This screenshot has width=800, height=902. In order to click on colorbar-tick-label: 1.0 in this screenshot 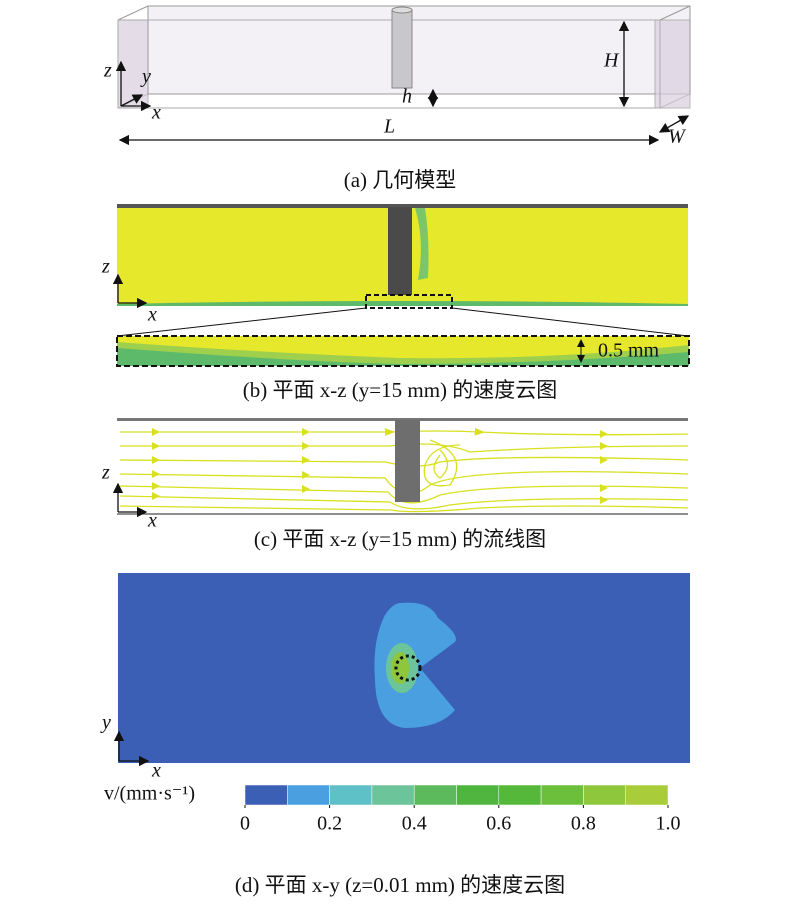, I will do `click(668, 824)`.